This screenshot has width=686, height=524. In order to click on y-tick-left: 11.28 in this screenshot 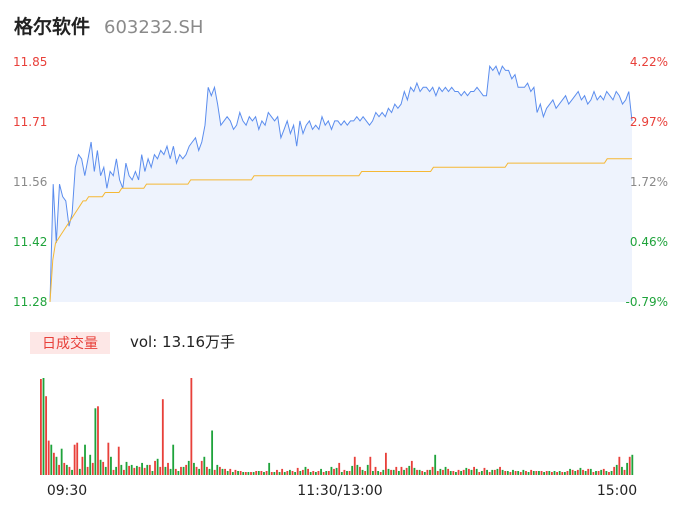, I will do `click(30, 302)`.